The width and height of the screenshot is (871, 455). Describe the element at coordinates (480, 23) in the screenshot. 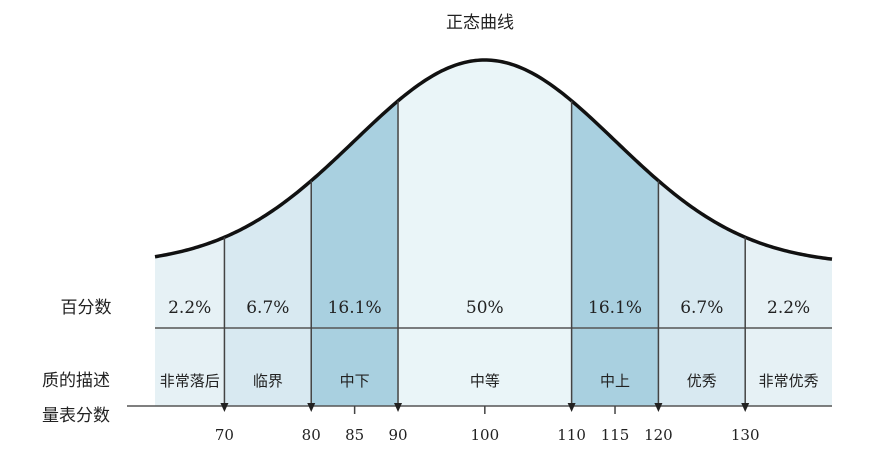

I see `diagram-title: 正态曲线` at that location.